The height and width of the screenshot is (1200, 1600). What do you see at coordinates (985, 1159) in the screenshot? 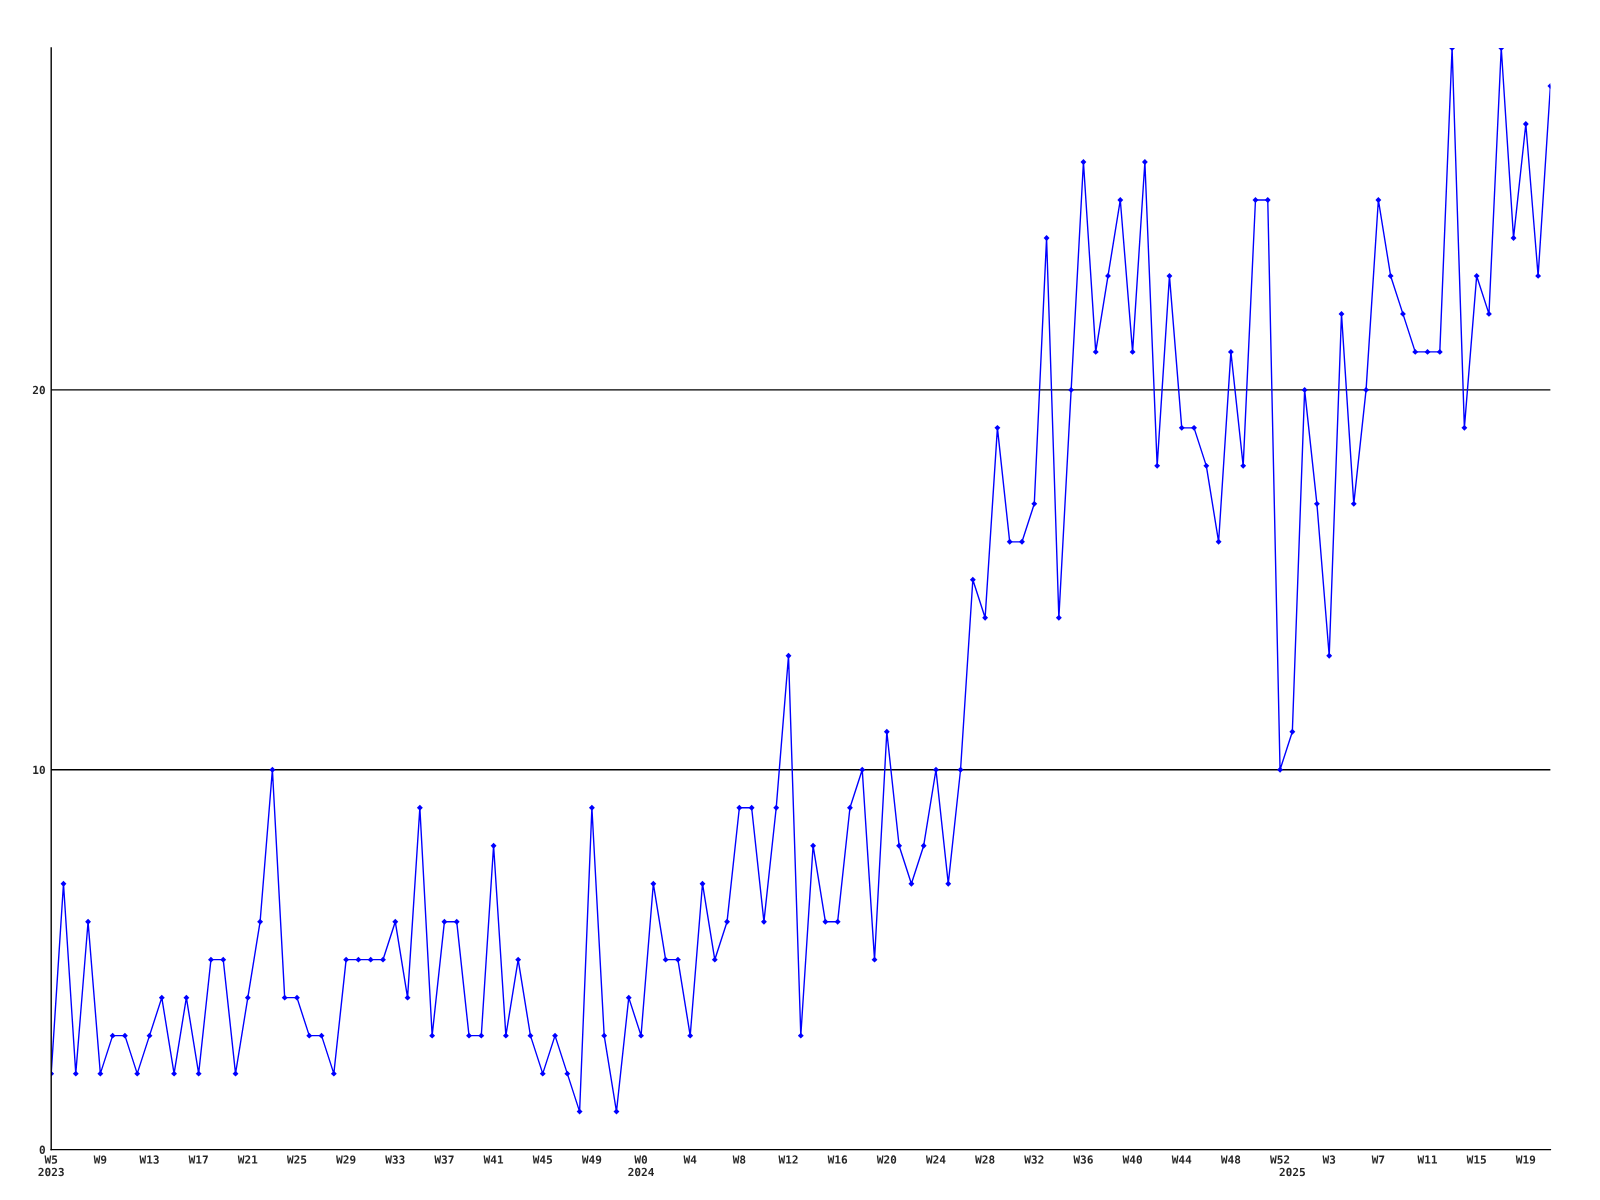
I see `x-tick-label: W28` at bounding box center [985, 1159].